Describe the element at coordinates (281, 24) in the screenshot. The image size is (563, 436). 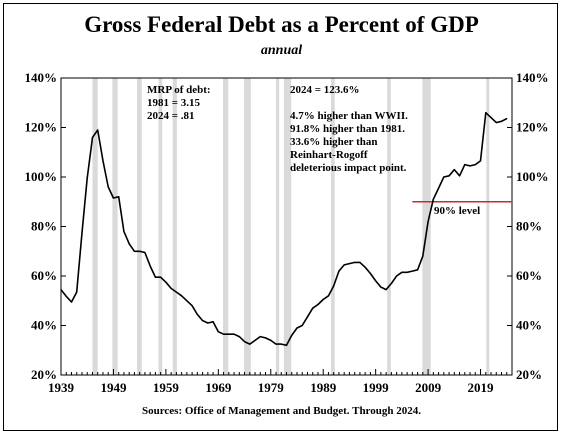
I see `chart-title: Gross Federal Debt as a Percent of GDP` at that location.